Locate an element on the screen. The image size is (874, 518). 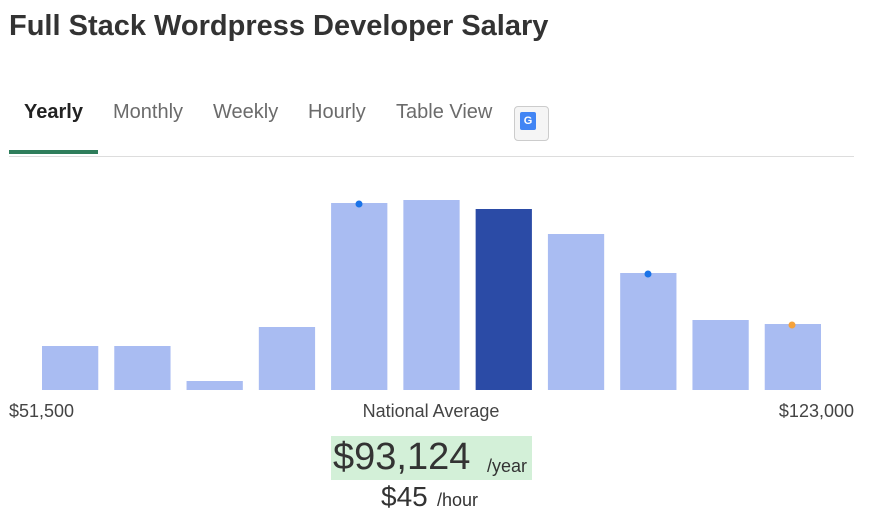
page-title: Full Stack Wordpress Developer Salary is located at coordinates (279, 26).